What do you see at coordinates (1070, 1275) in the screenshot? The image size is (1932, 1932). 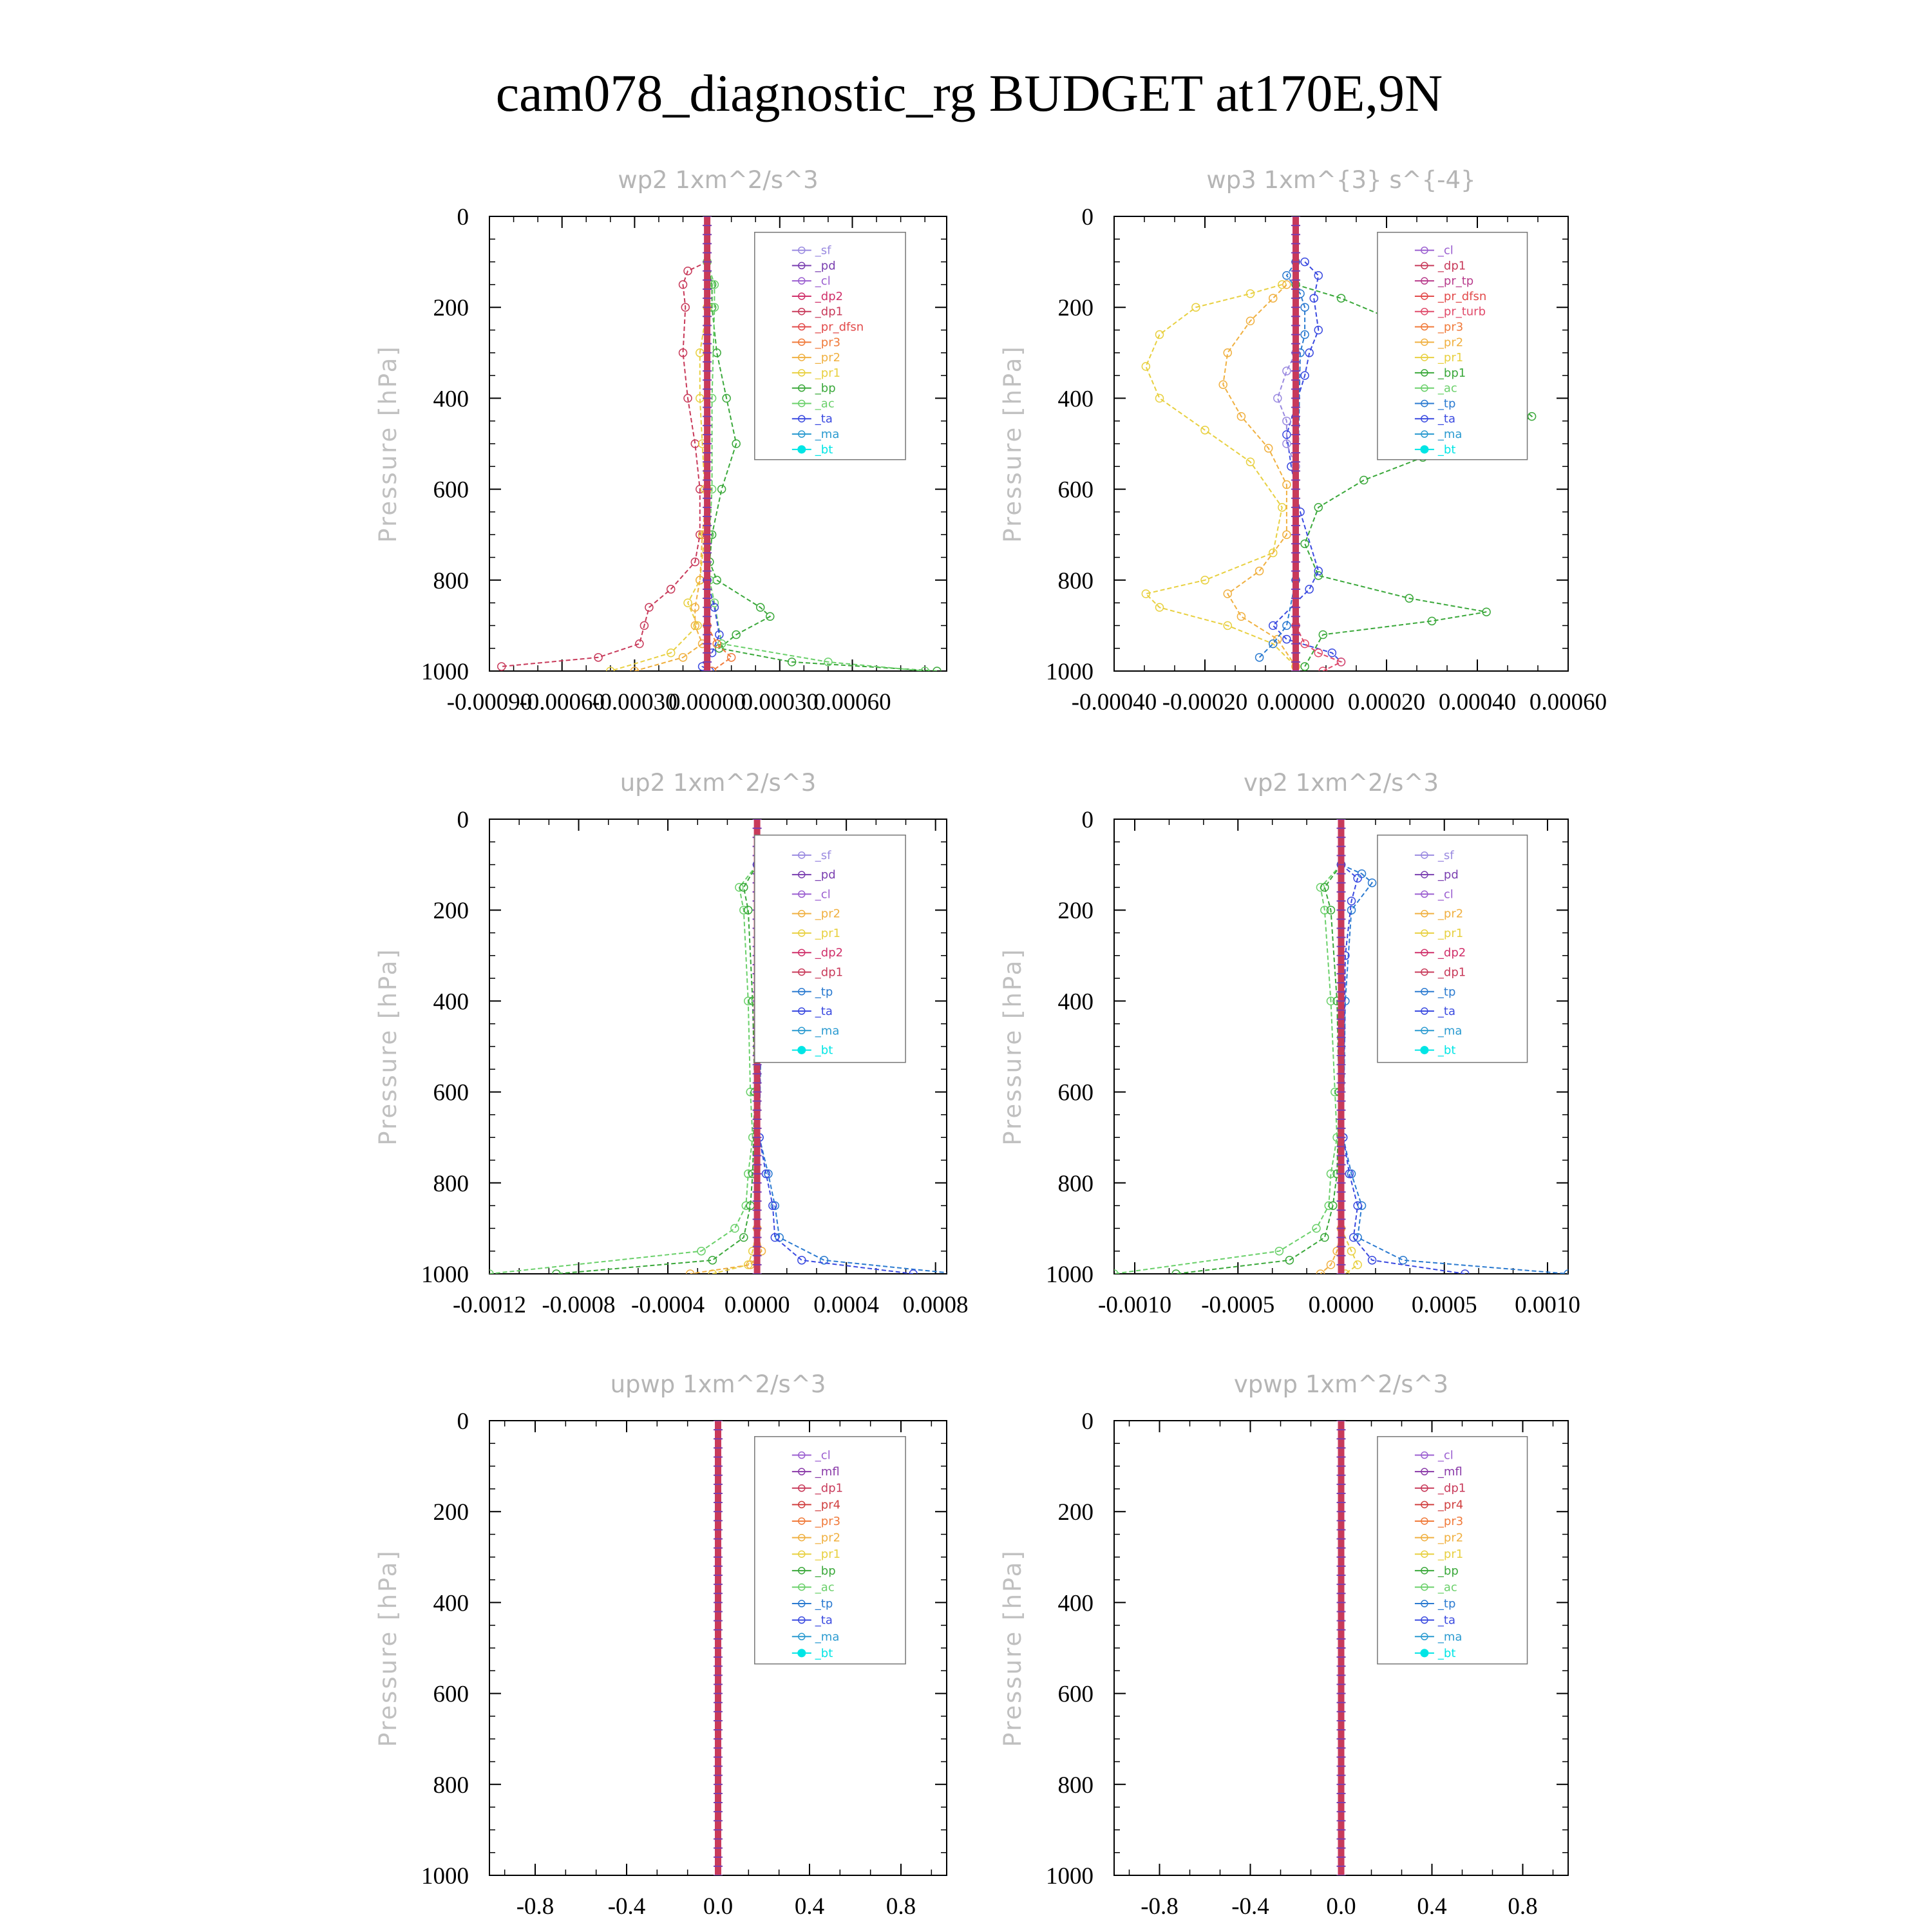 I see `y-tick-label: 1000` at bounding box center [1070, 1275].